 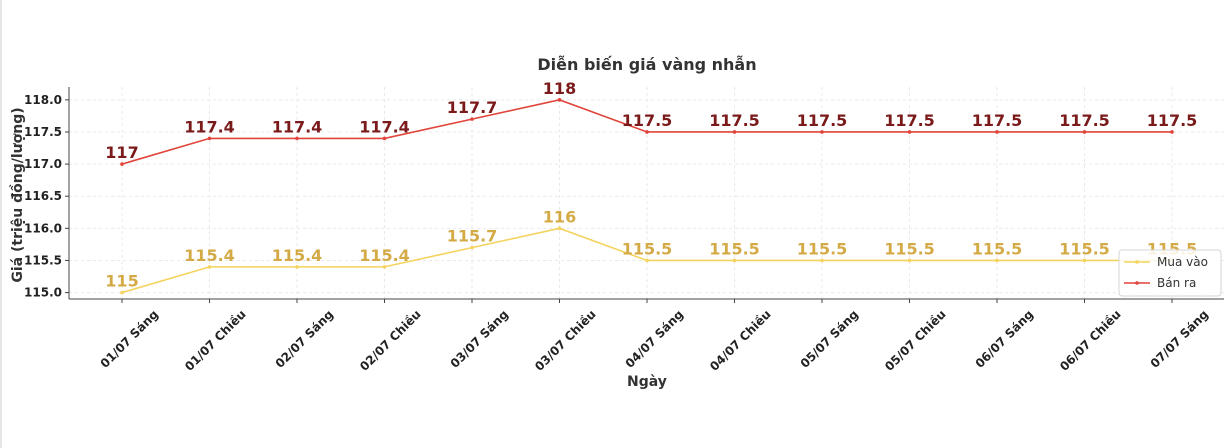 I want to click on data-label: 115, so click(x=121, y=281).